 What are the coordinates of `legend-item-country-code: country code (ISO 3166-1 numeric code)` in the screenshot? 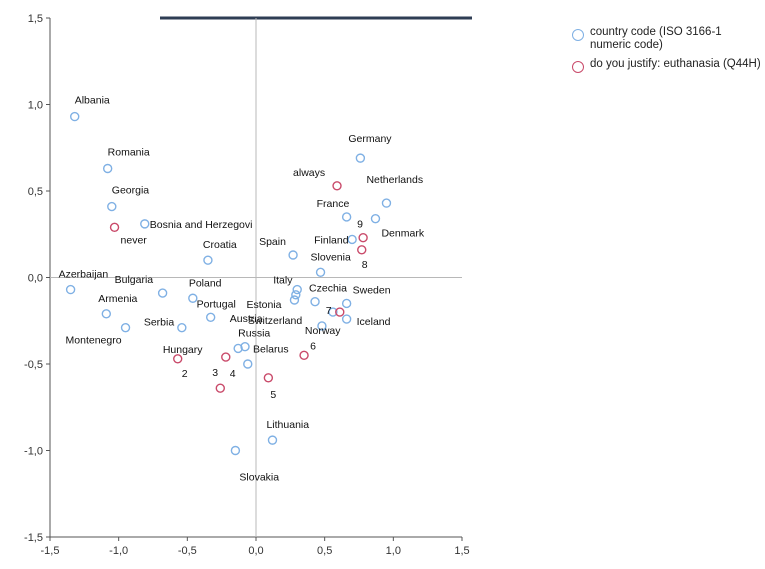 It's located at (667, 39).